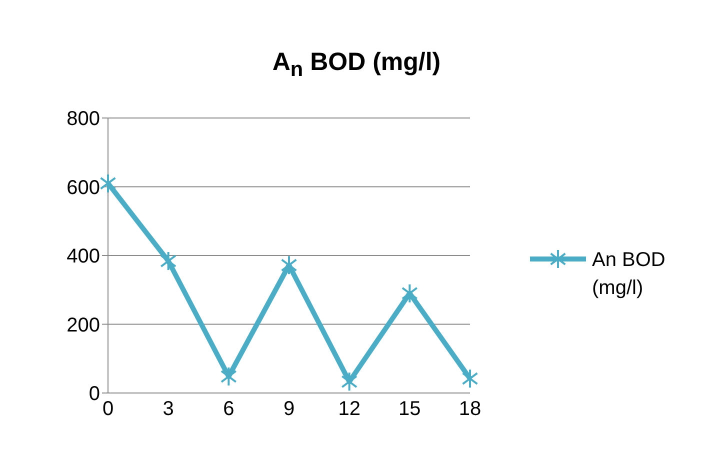  What do you see at coordinates (289, 409) in the screenshot?
I see `x-tick-label: 9` at bounding box center [289, 409].